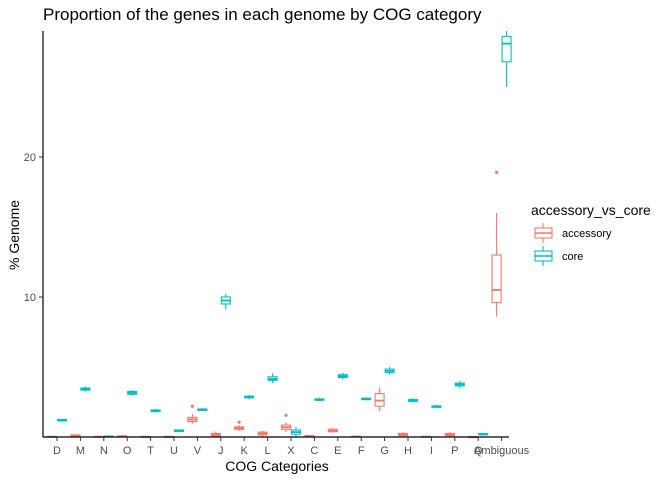 This screenshot has width=672, height=485. Describe the element at coordinates (413, 400) in the screenshot. I see `box-core-H` at that location.